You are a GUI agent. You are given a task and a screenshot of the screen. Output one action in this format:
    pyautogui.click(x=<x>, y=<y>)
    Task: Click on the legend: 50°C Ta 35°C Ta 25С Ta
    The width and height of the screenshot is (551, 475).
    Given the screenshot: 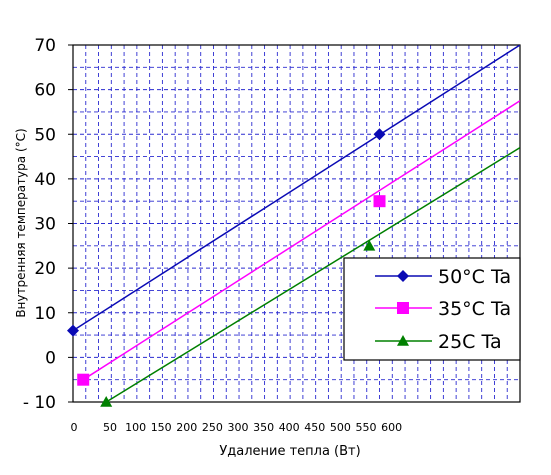 What is the action you would take?
    pyautogui.click(x=432, y=309)
    